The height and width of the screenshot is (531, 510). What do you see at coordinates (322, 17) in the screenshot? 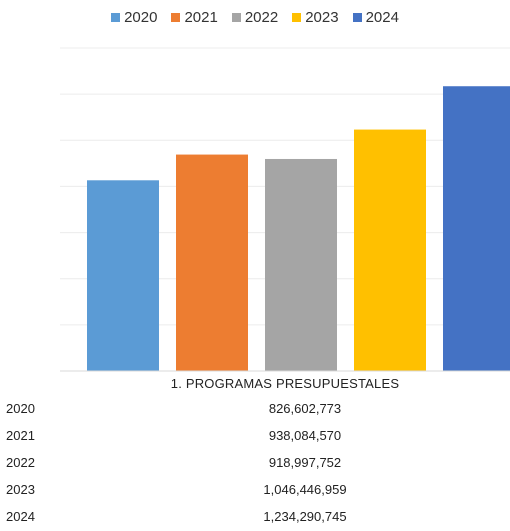
I see `legend-label: 2023` at bounding box center [322, 17].